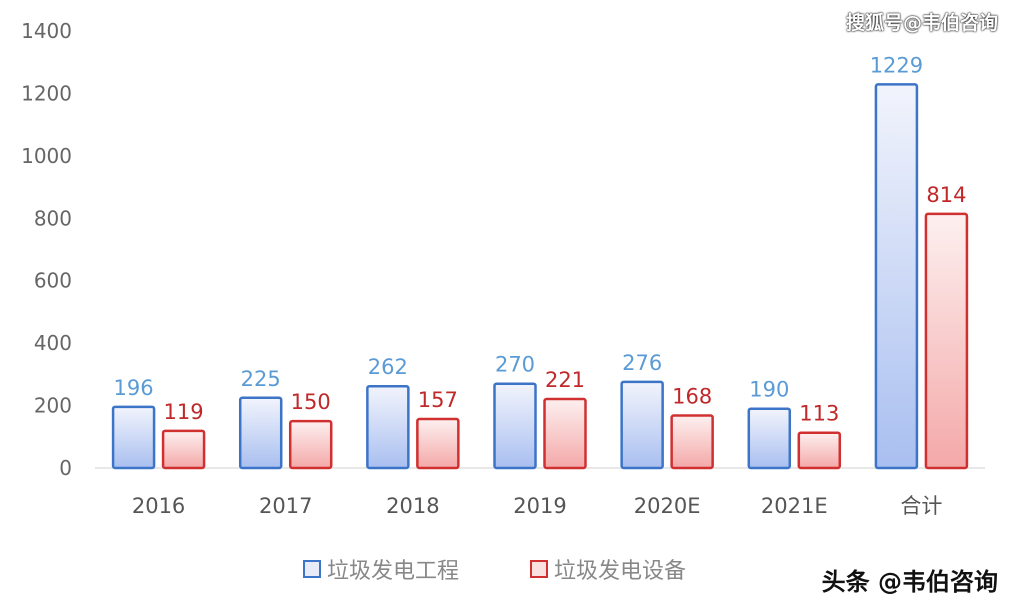 The width and height of the screenshot is (1018, 612). I want to click on legend-item-equipment: 垃圾发电设备, so click(608, 569).